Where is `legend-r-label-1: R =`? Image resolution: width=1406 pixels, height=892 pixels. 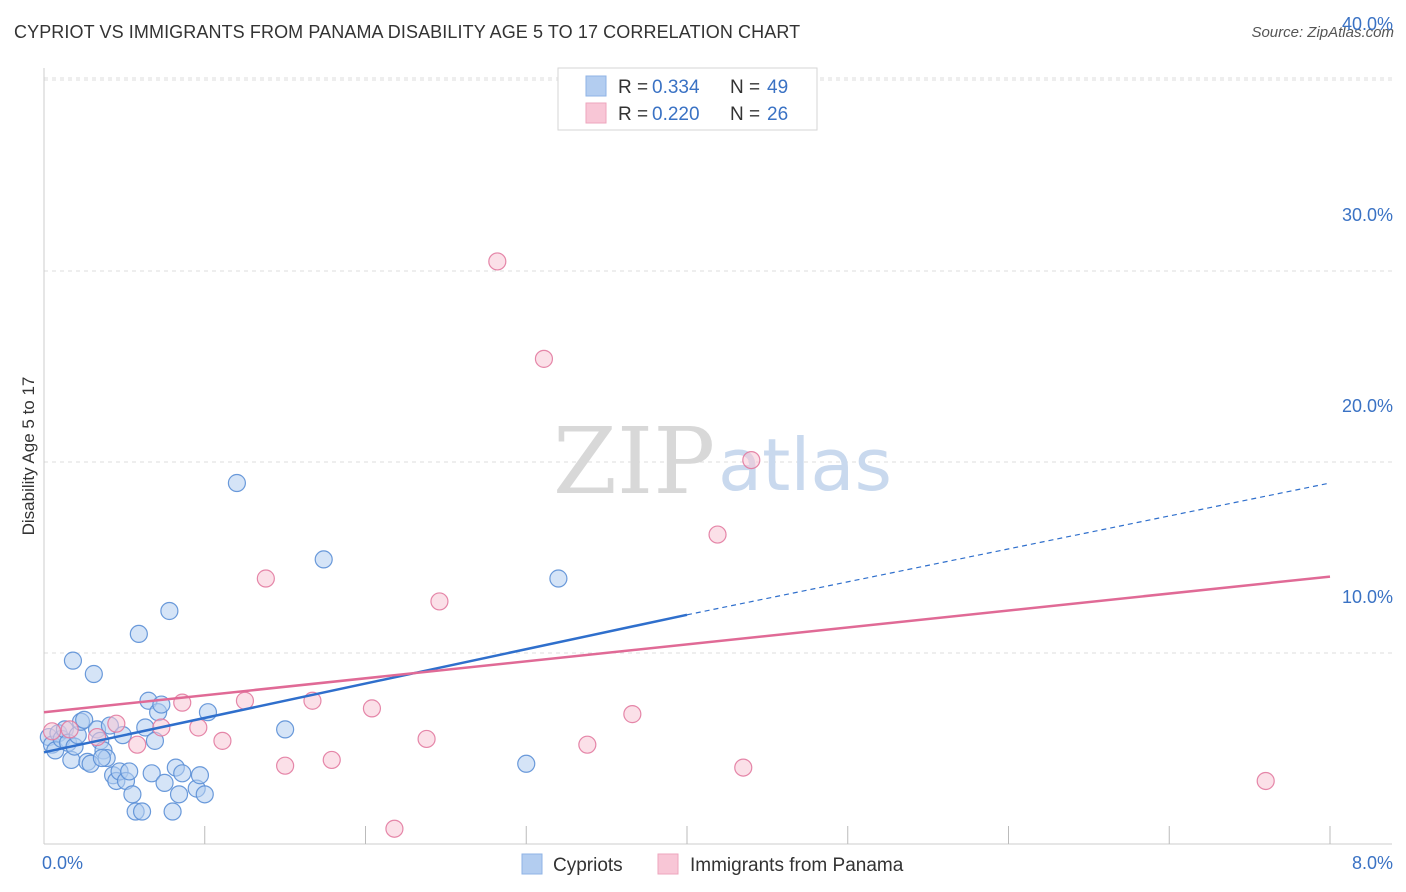
legend-r-label-1: R = is located at coordinates (633, 87).